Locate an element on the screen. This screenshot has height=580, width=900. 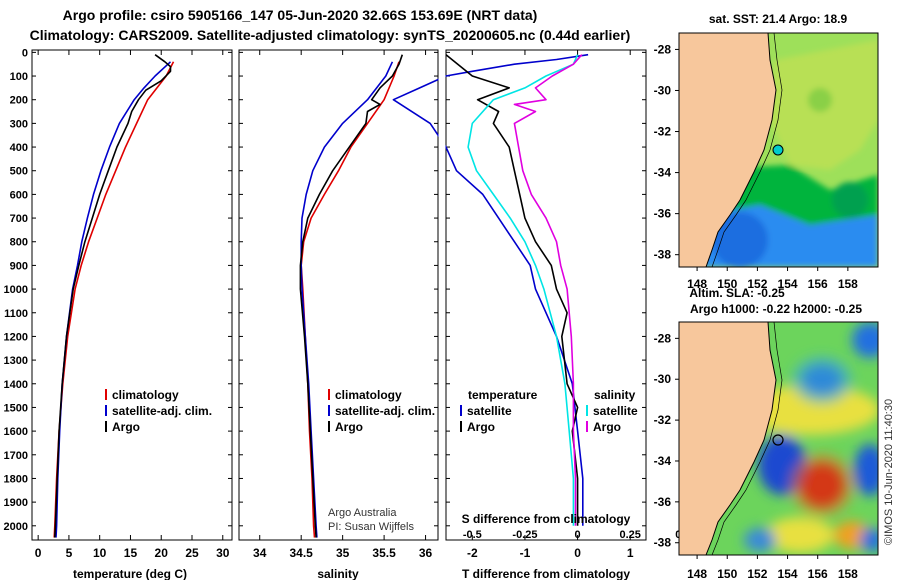
map-lon-label: 156 is located at coordinates (818, 284).